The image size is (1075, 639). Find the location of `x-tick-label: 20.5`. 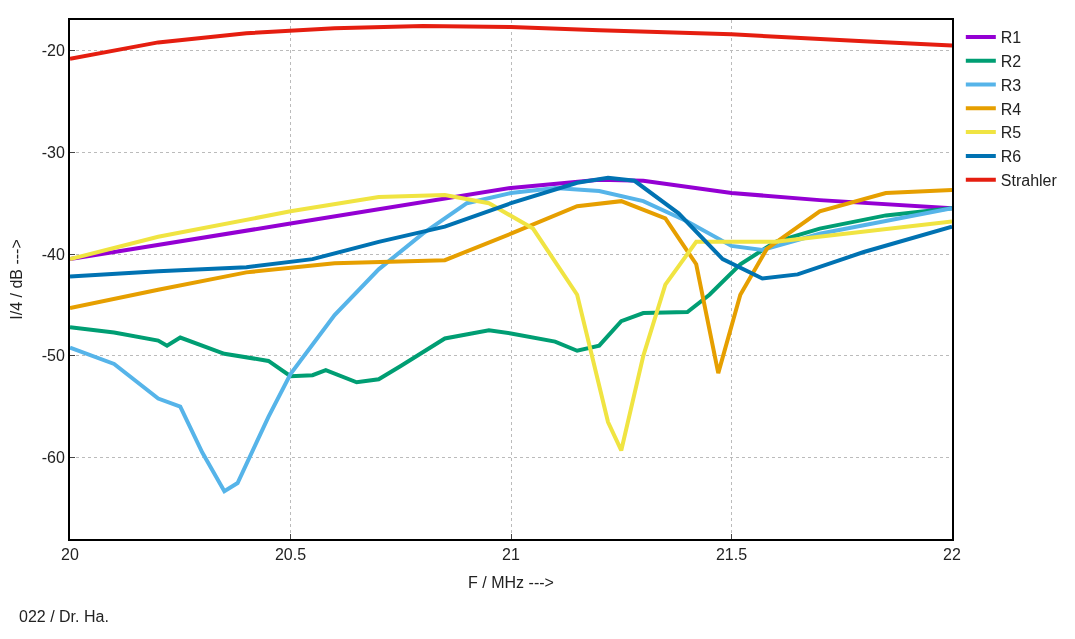

x-tick-label: 20.5 is located at coordinates (290, 555).